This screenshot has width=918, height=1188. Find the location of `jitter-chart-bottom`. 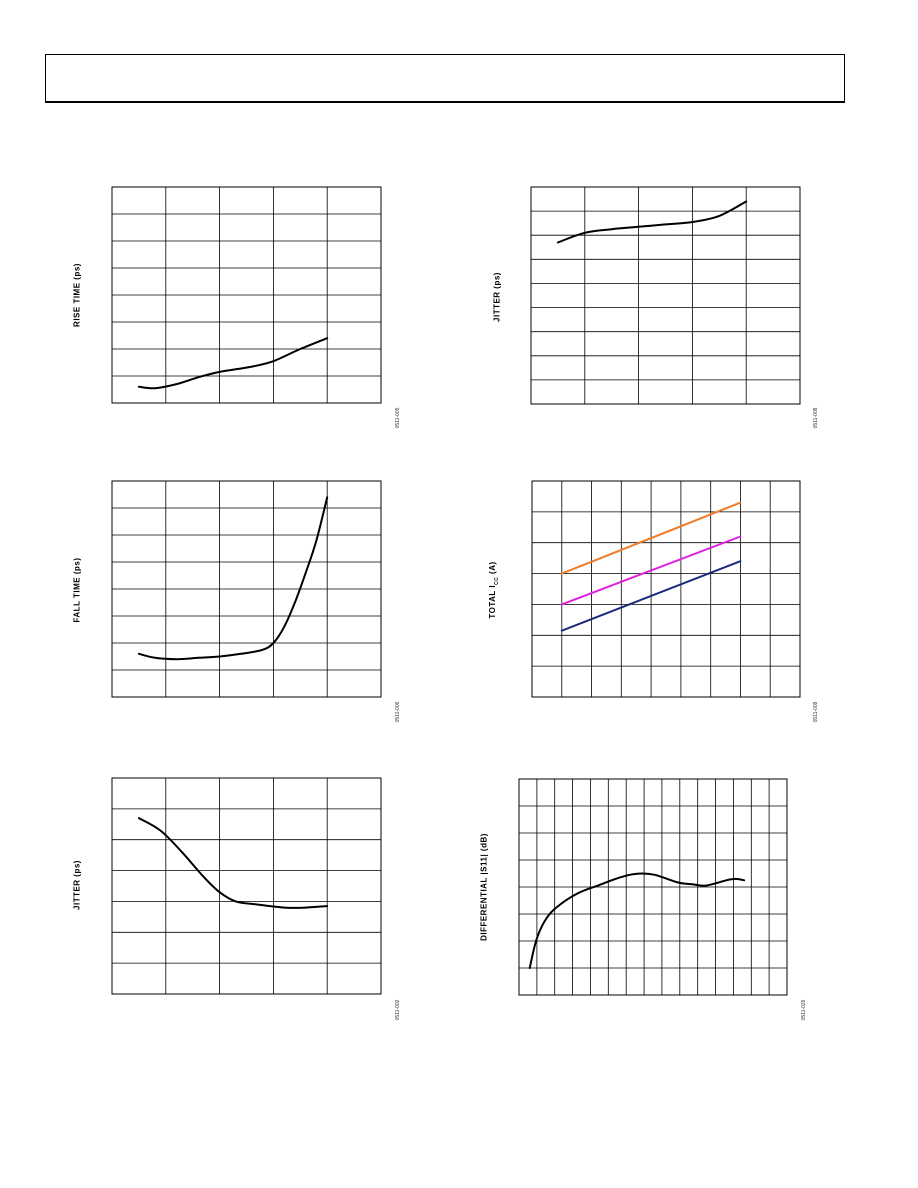

jitter-chart-bottom is located at coordinates (246, 886).